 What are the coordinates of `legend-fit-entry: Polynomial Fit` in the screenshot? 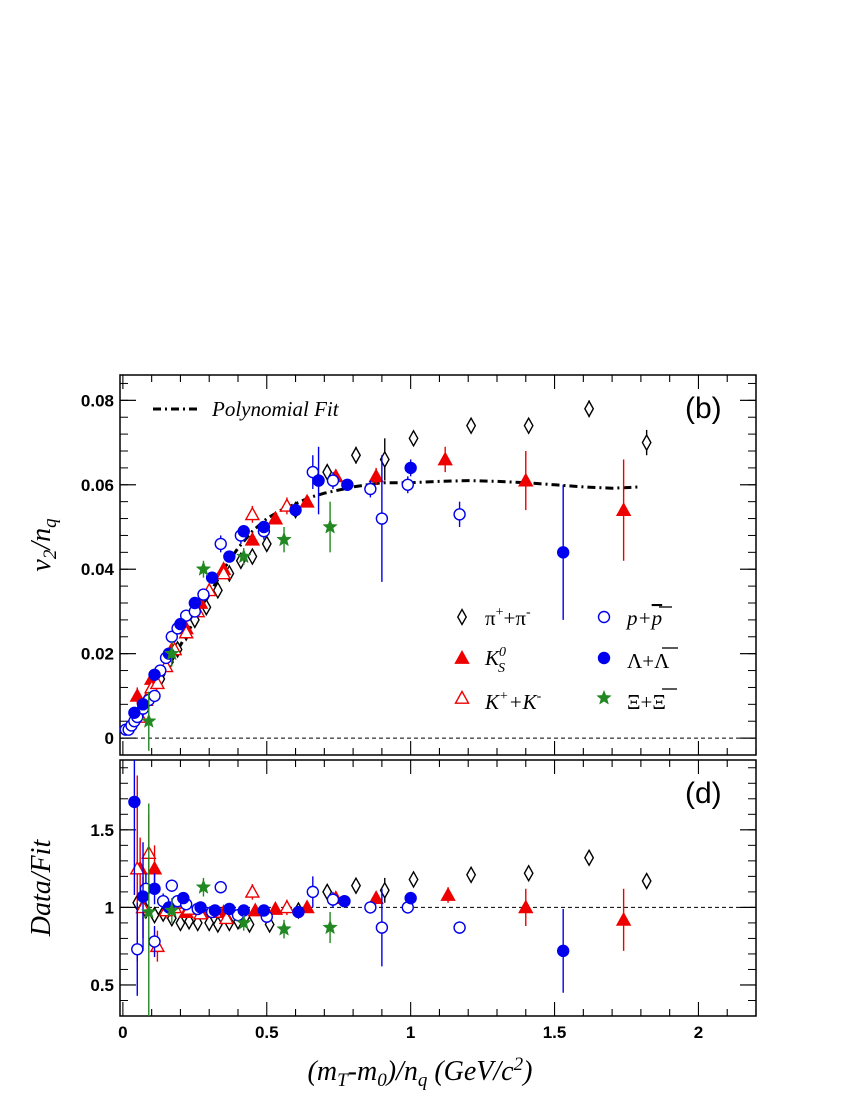 It's located at (246, 409).